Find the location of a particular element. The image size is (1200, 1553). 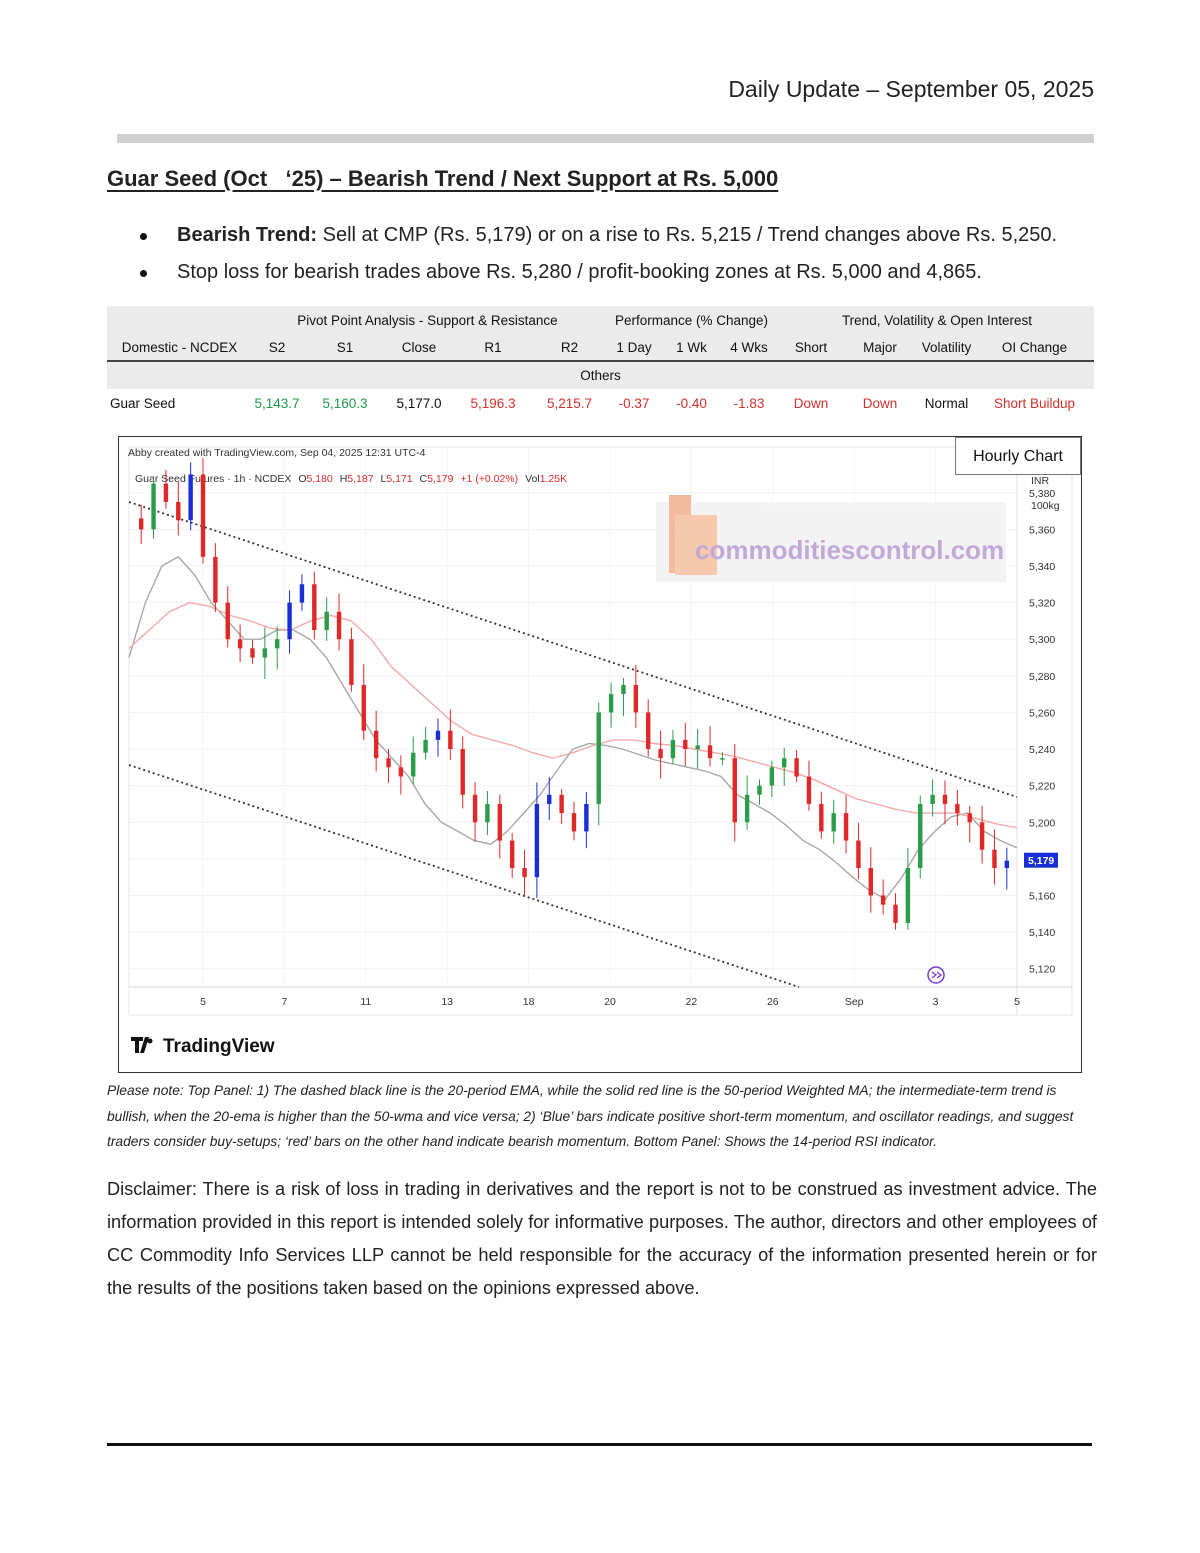

column-header: Short is located at coordinates (811, 348).